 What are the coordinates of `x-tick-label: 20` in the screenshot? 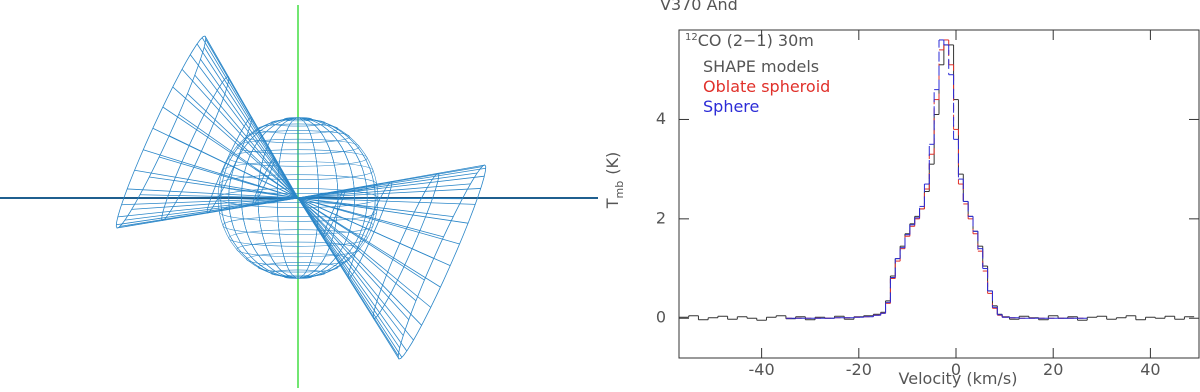 It's located at (1053, 369).